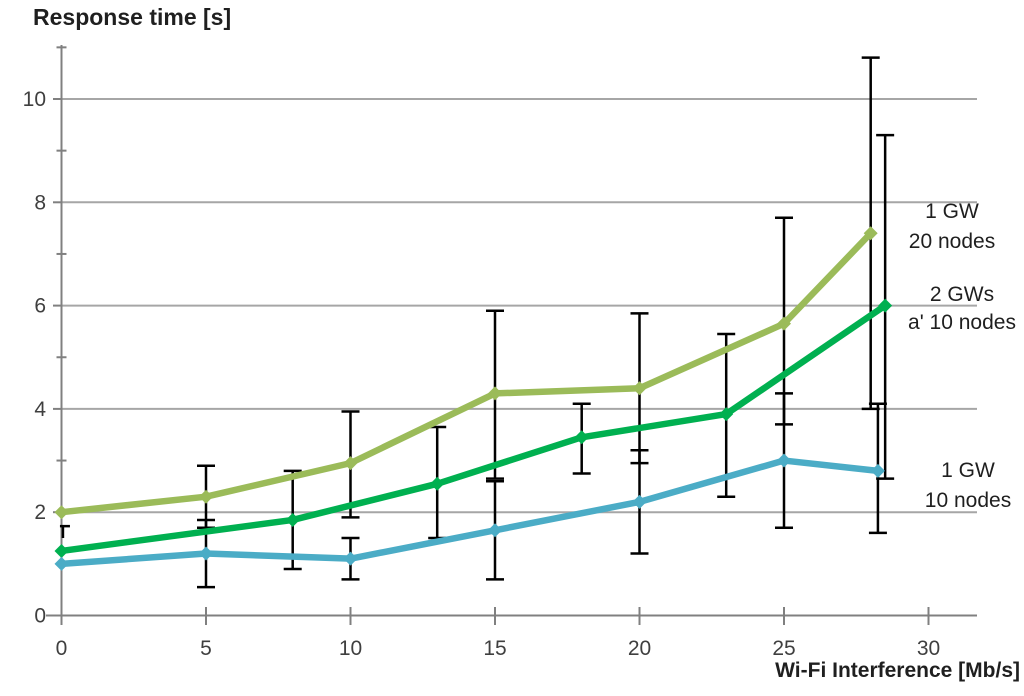 This screenshot has width=1024, height=696. Describe the element at coordinates (897, 670) in the screenshot. I see `x-axis-label: Wi-Fi Interference [Mb/s]` at that location.